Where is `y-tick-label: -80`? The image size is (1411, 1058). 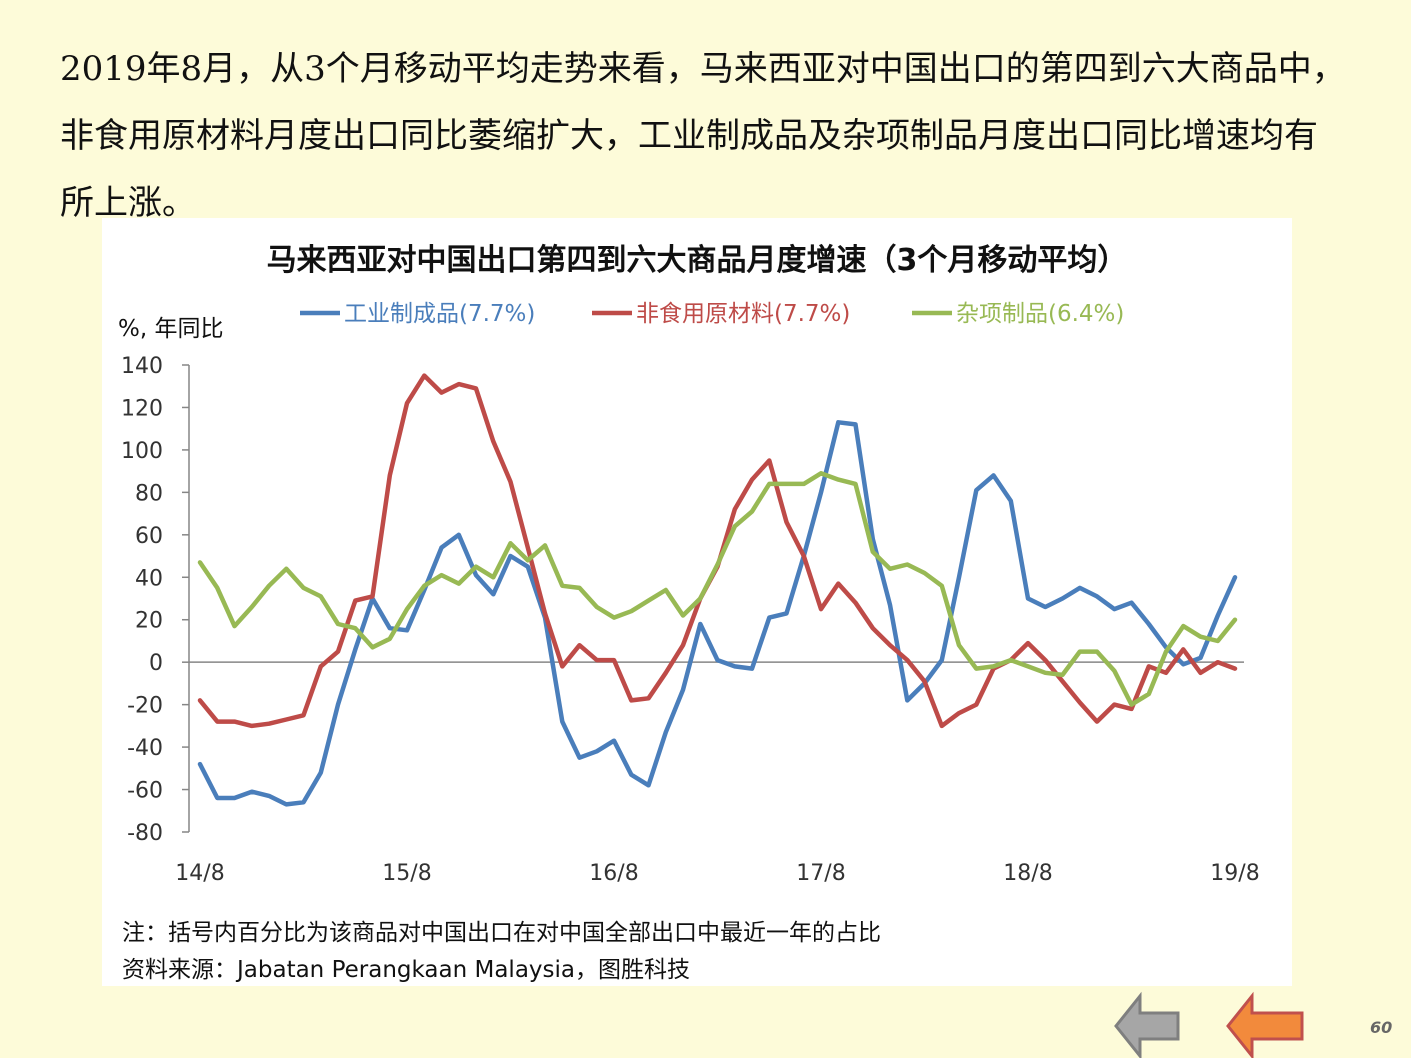 y-tick-label: -80 is located at coordinates (145, 833).